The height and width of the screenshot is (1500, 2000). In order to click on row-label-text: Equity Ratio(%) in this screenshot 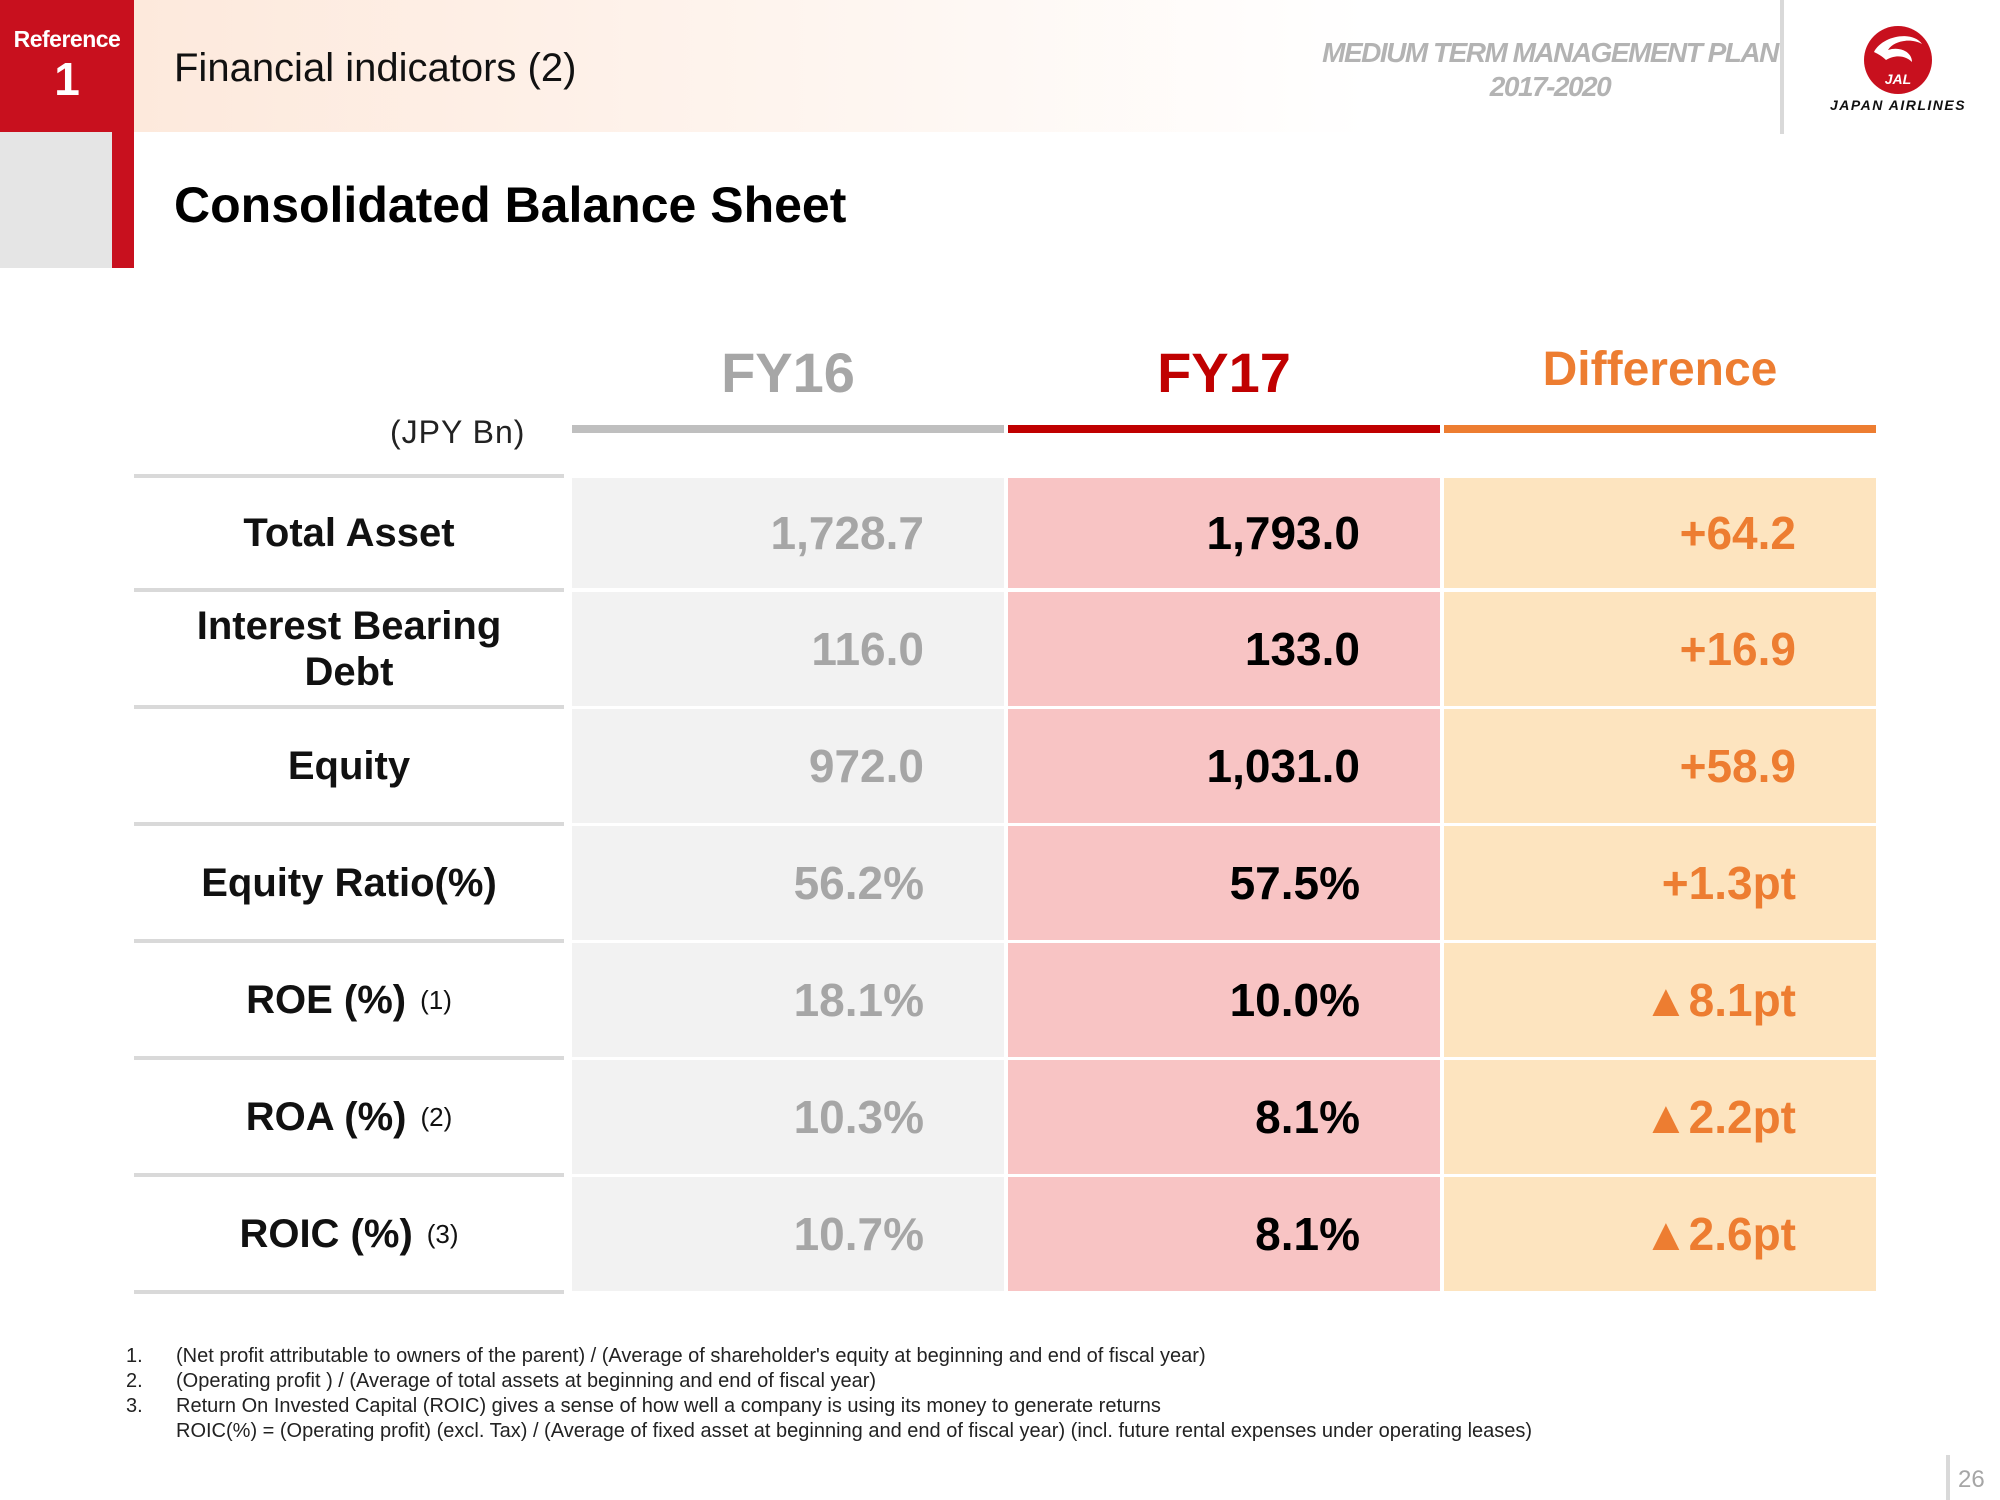, I will do `click(349, 883)`.